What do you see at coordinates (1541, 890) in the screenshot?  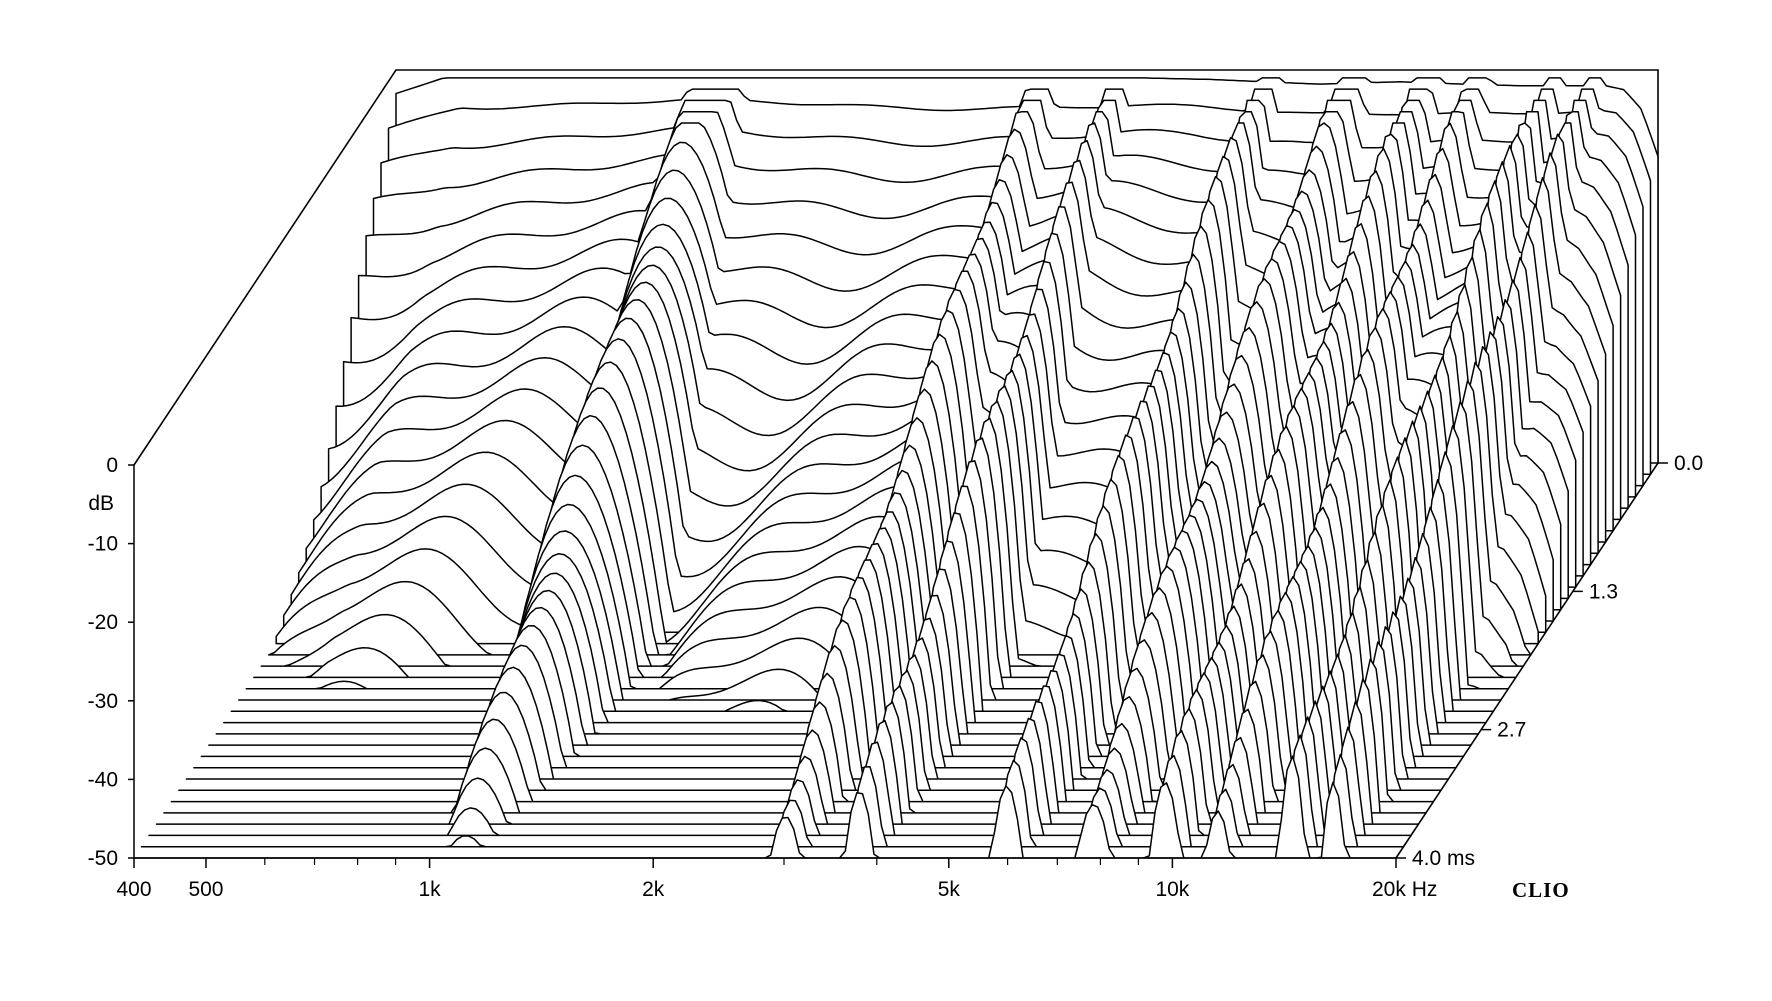 I see `brand-label: CLIO` at bounding box center [1541, 890].